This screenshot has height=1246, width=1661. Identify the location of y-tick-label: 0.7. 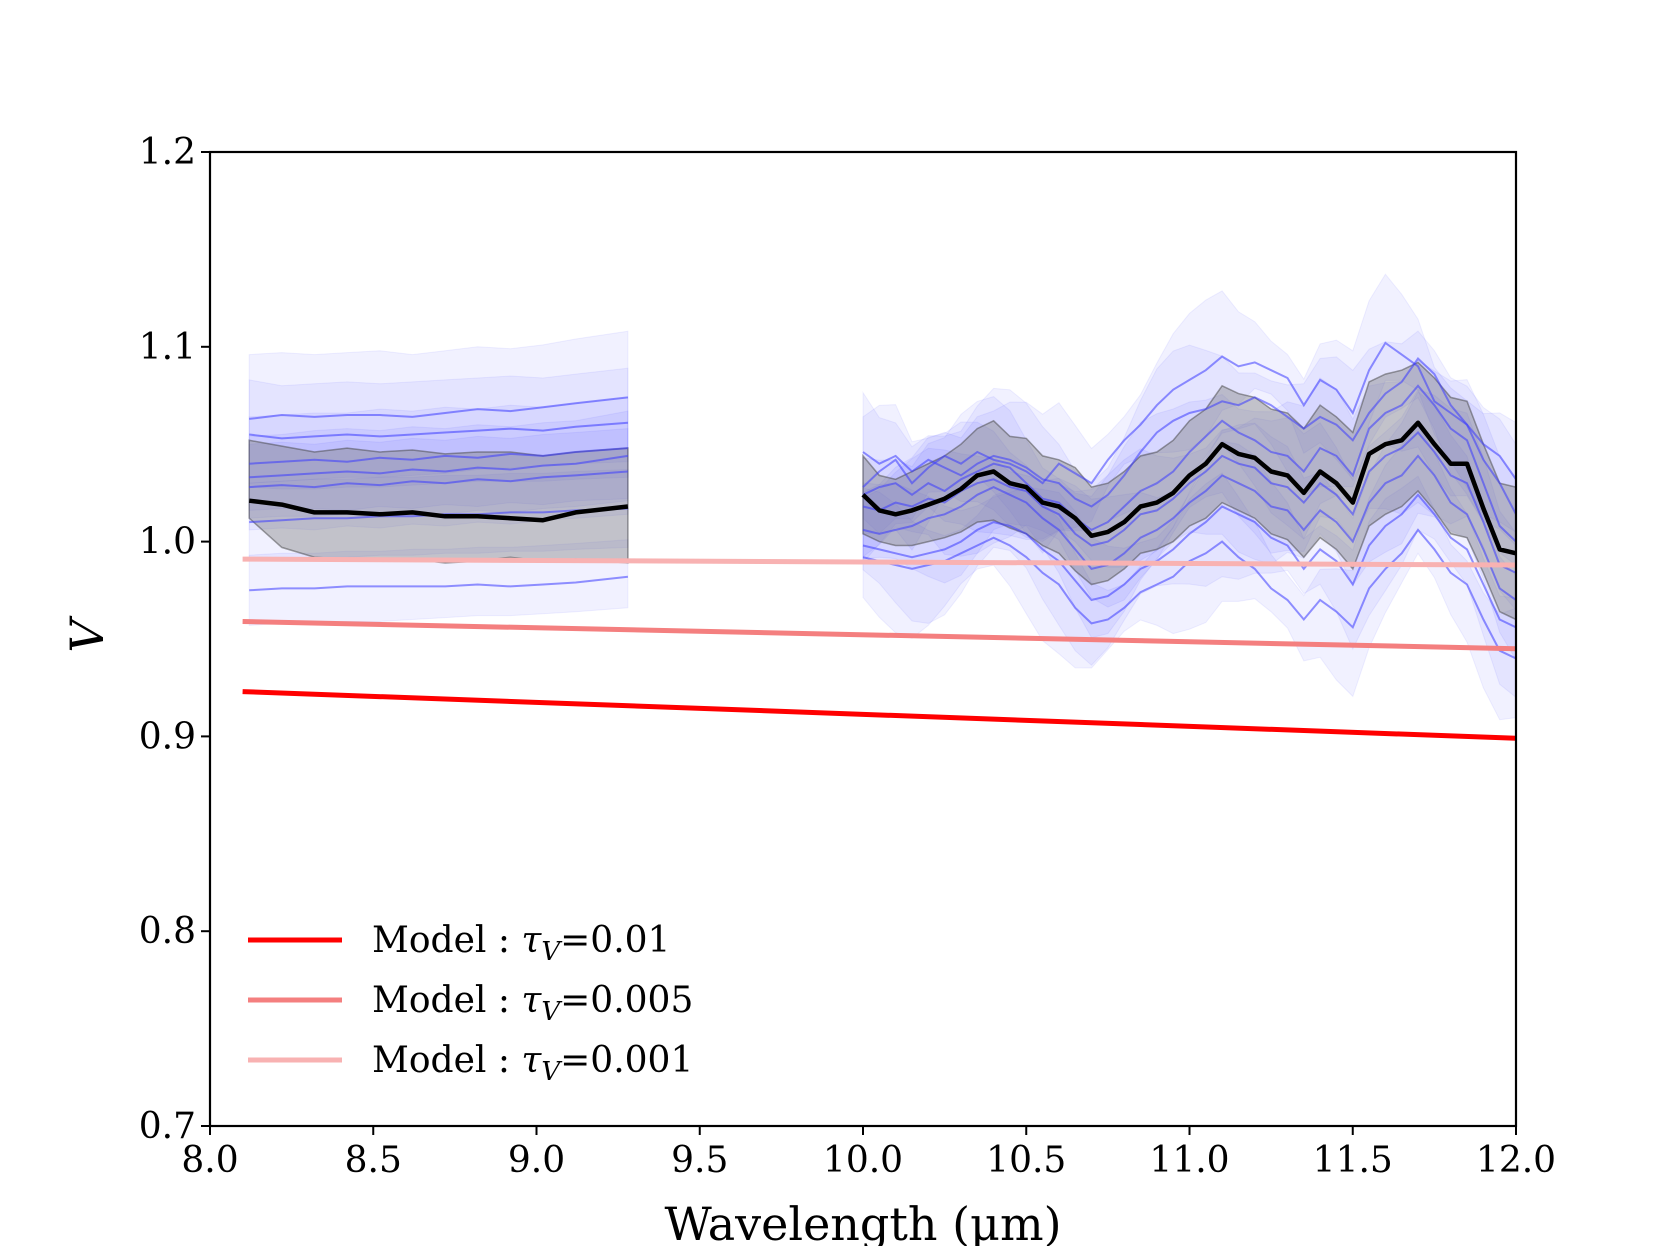
(167, 1126).